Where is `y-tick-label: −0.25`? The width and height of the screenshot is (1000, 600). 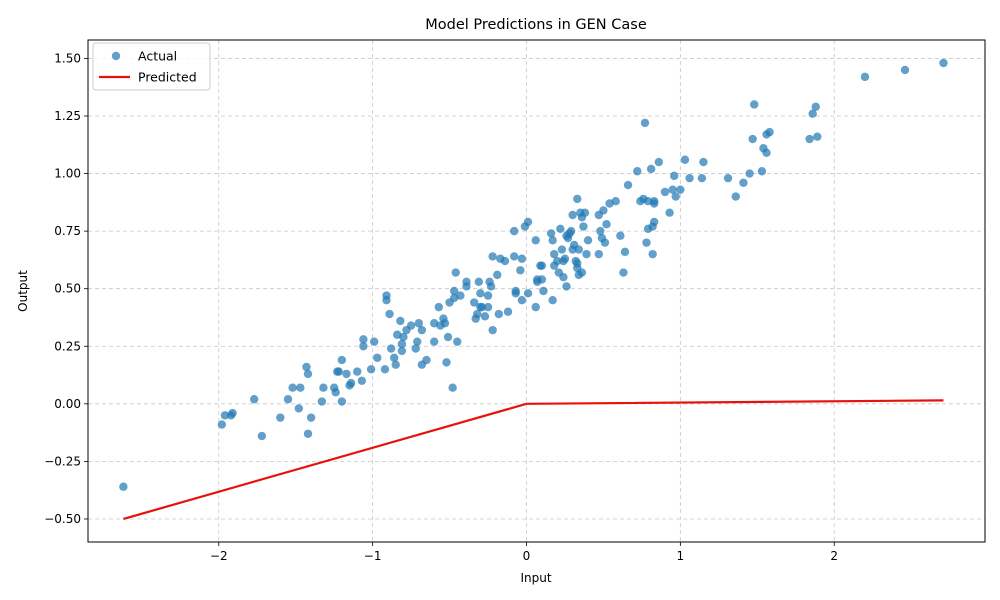 y-tick-label: −0.25 is located at coordinates (62, 461).